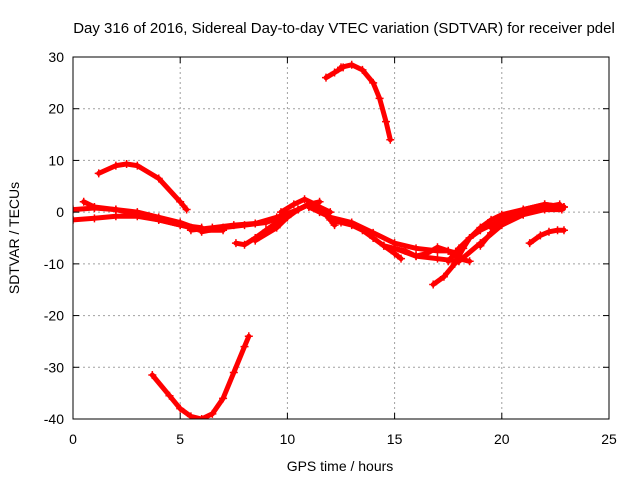  What do you see at coordinates (56, 160) in the screenshot?
I see `y-tick-label: 10` at bounding box center [56, 160].